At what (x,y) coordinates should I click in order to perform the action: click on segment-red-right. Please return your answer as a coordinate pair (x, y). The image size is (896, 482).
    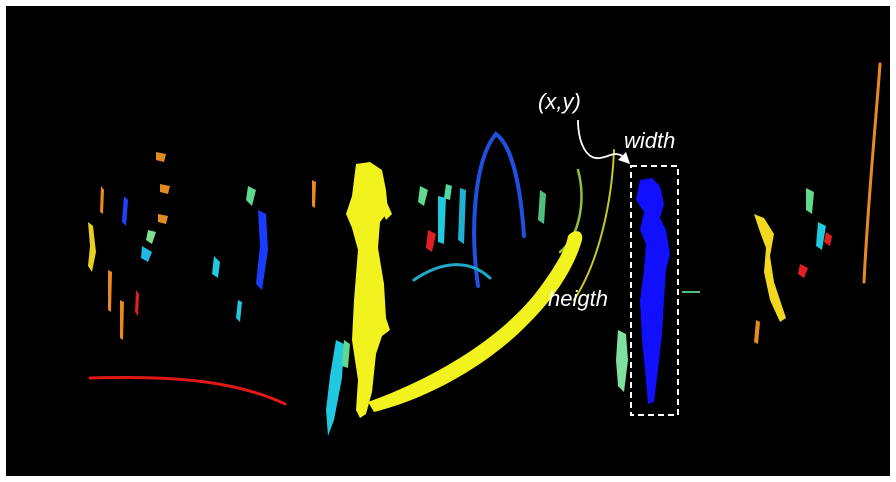
    Looking at the image, I should click on (803, 271).